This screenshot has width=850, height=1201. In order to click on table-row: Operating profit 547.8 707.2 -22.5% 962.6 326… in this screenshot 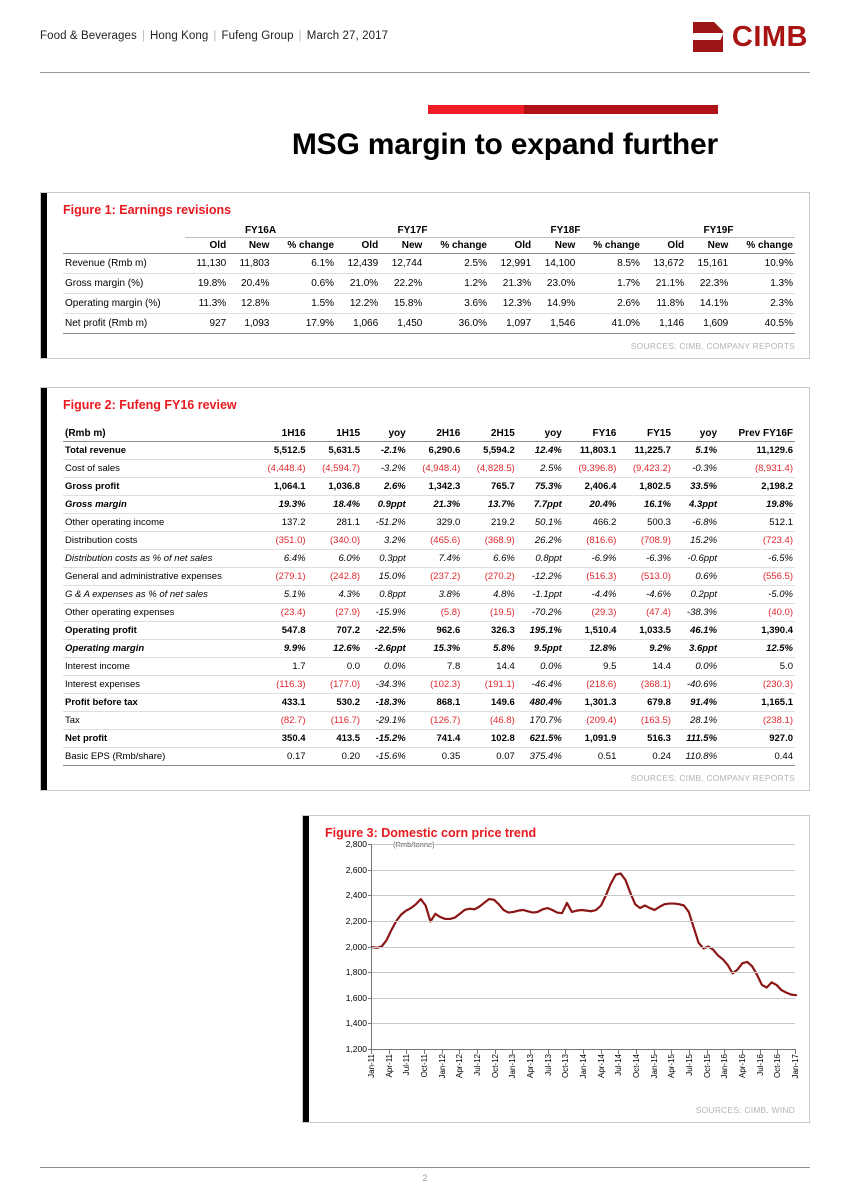, I will do `click(429, 630)`.